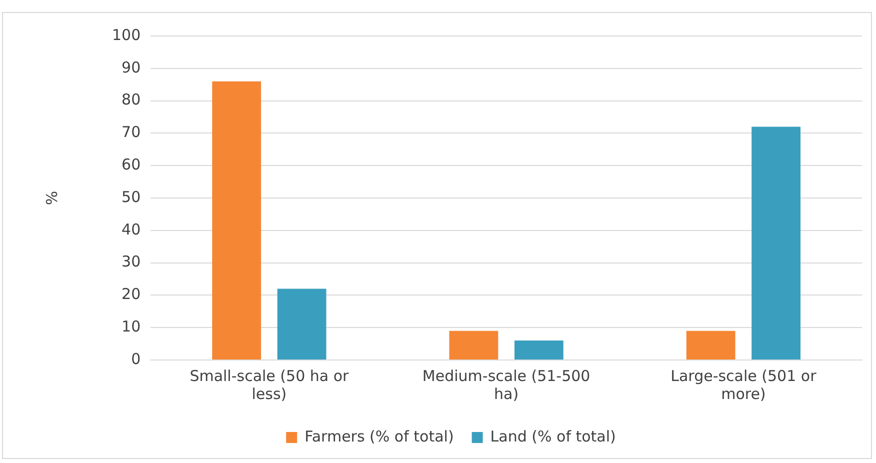 The width and height of the screenshot is (876, 463). I want to click on y-tick-label: 90, so click(131, 67).